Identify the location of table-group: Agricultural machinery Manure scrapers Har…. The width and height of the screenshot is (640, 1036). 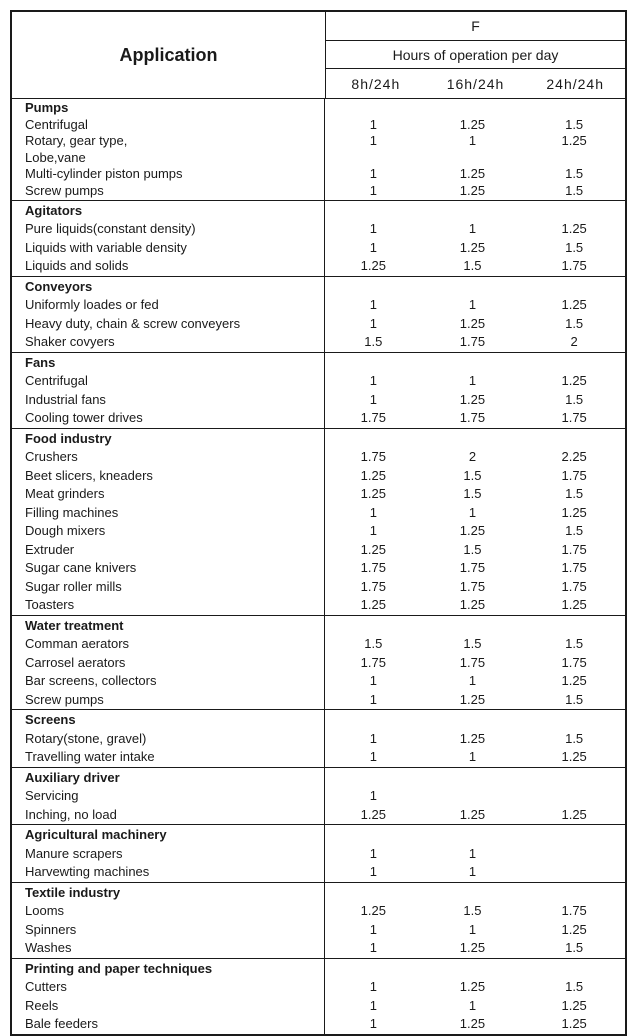
(318, 854).